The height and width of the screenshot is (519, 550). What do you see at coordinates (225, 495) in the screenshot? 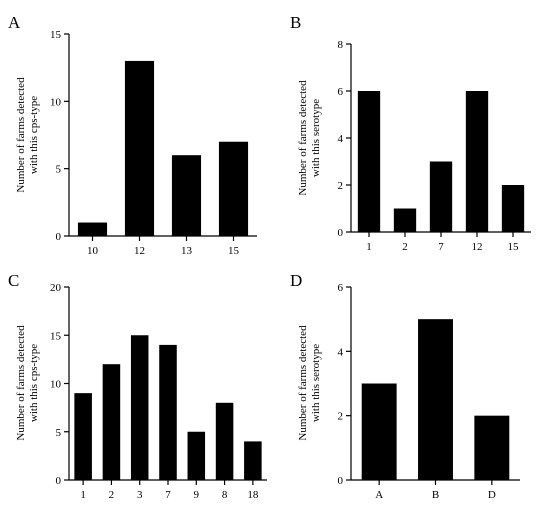
I see `x-tick-label: 8` at bounding box center [225, 495].